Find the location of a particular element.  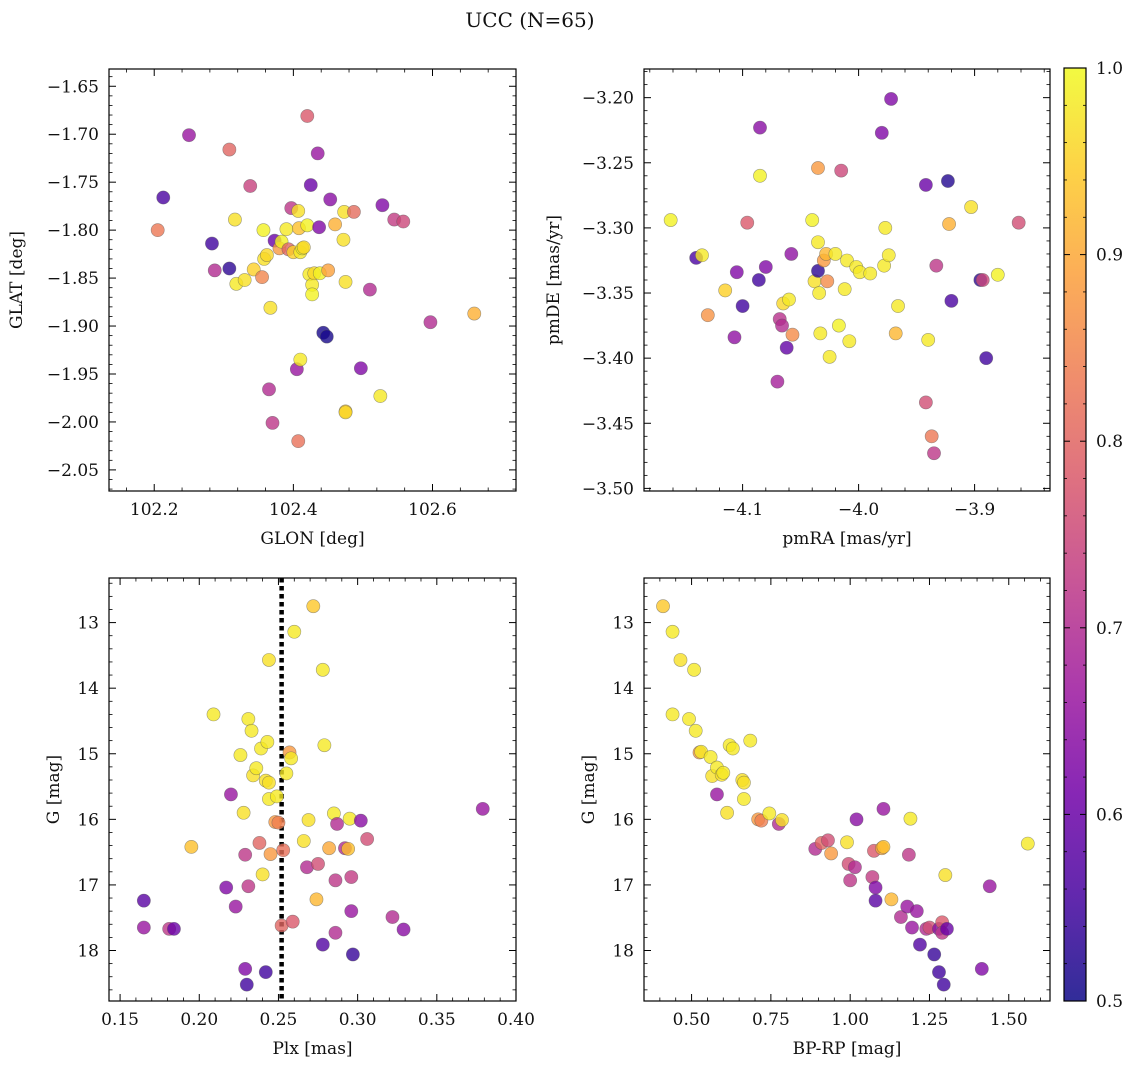

axes-frame is located at coordinates (312, 789).